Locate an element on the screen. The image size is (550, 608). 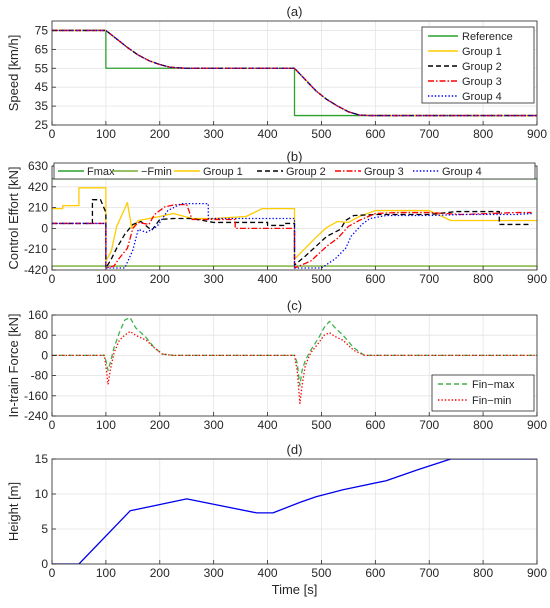
y-tick-label: 55 is located at coordinates (42, 68).